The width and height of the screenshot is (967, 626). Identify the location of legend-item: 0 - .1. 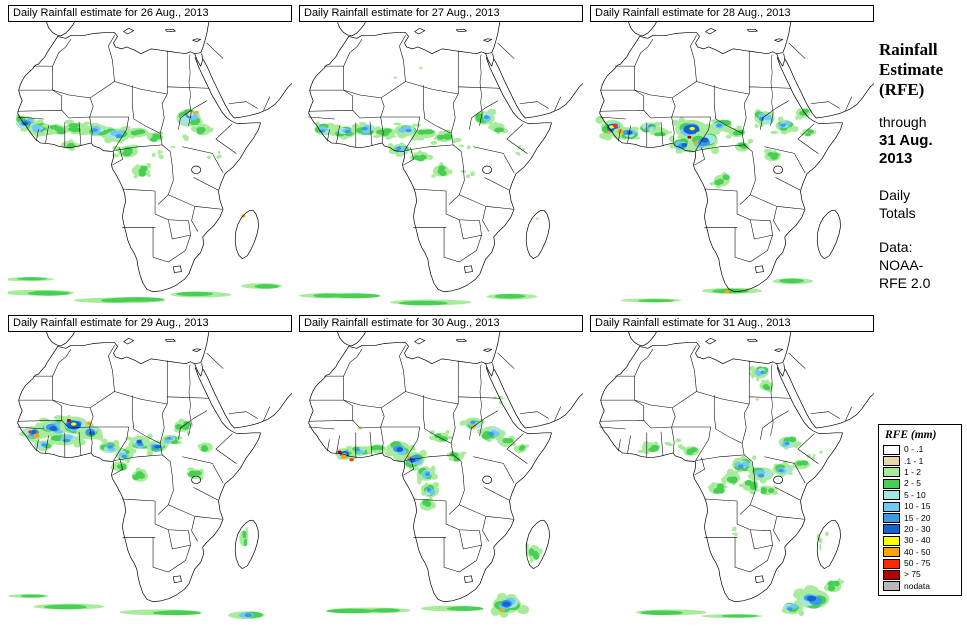
(920, 449).